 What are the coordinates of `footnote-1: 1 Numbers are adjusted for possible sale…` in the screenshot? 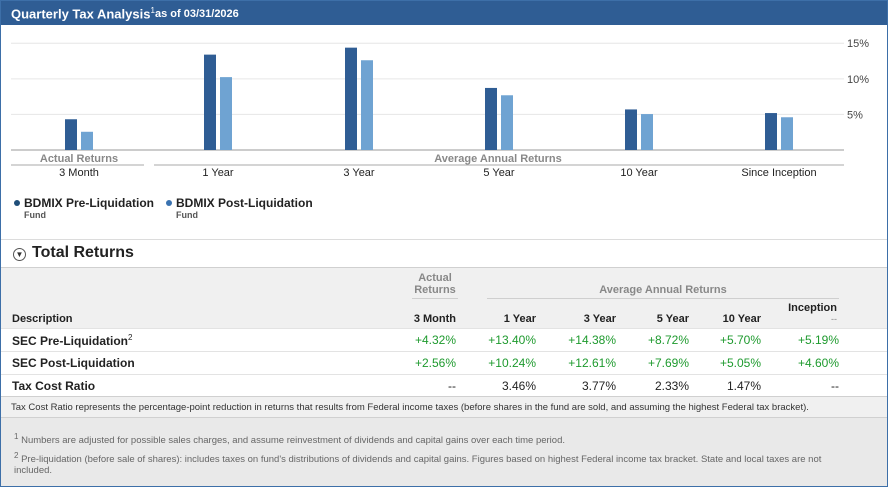 It's located at (290, 439).